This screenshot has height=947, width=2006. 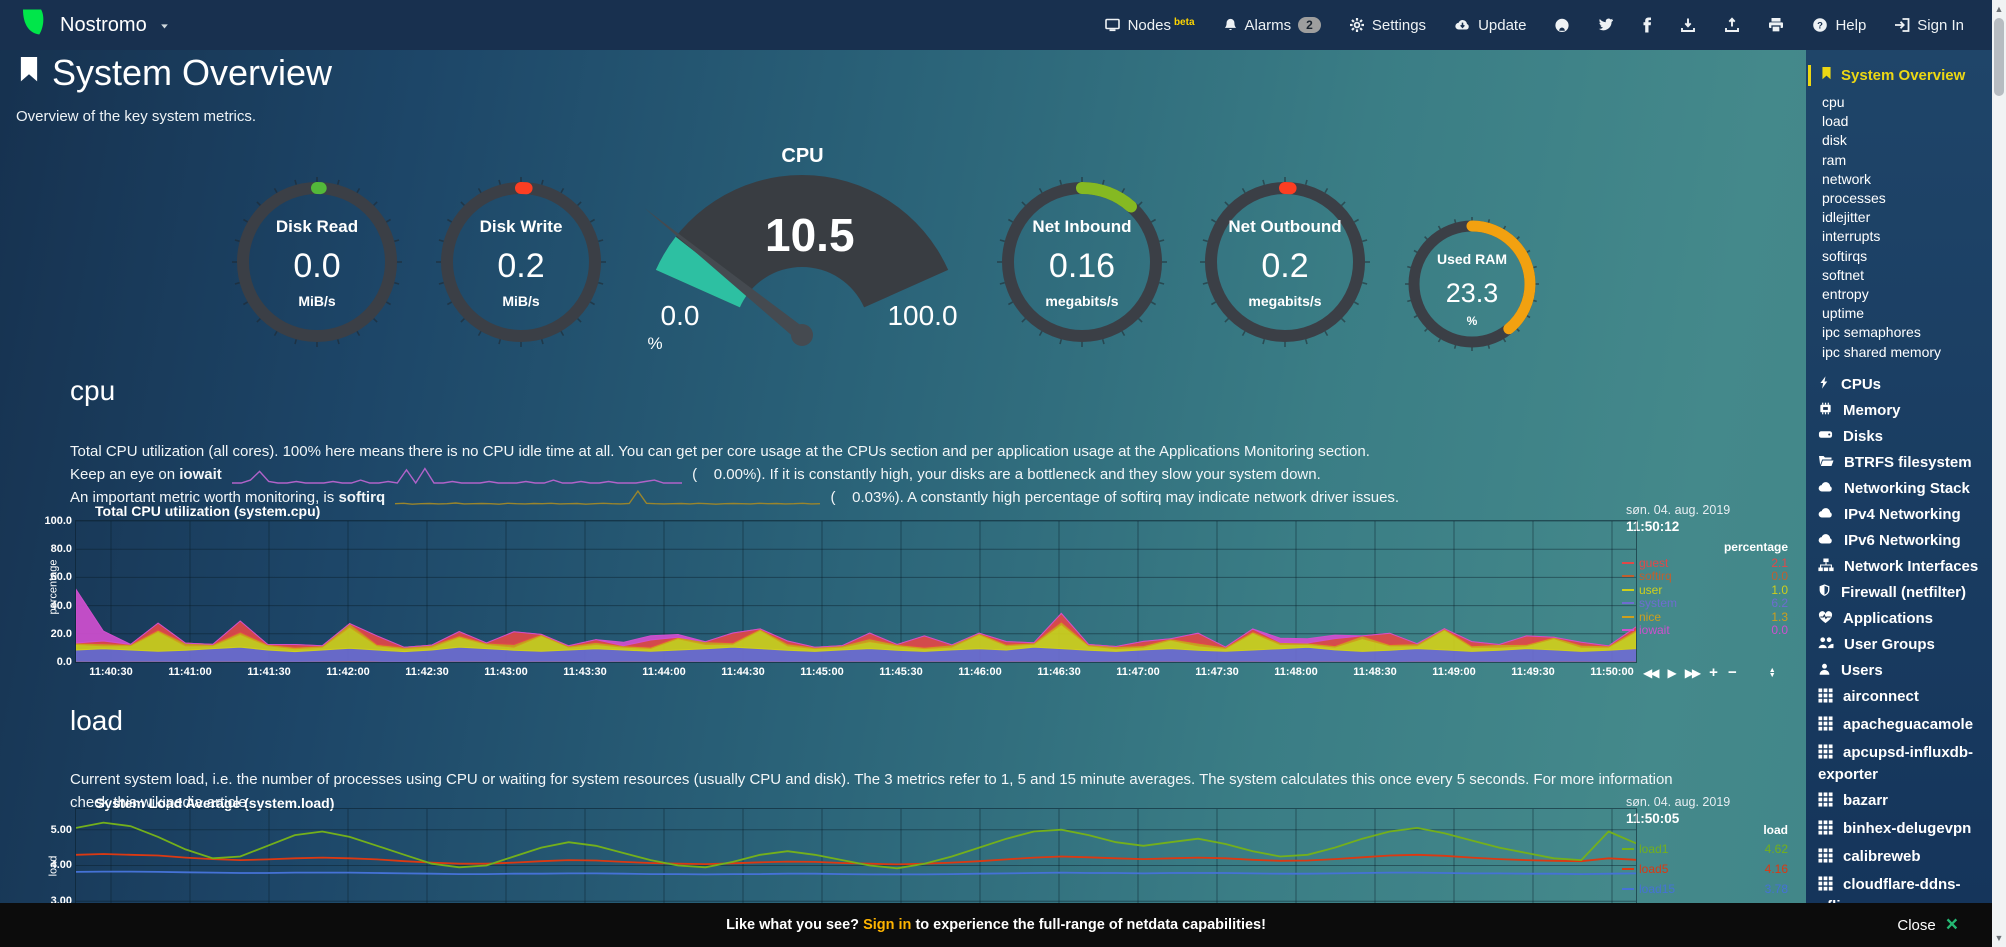 What do you see at coordinates (1779, 589) in the screenshot?
I see `legend-series-value: 1.0` at bounding box center [1779, 589].